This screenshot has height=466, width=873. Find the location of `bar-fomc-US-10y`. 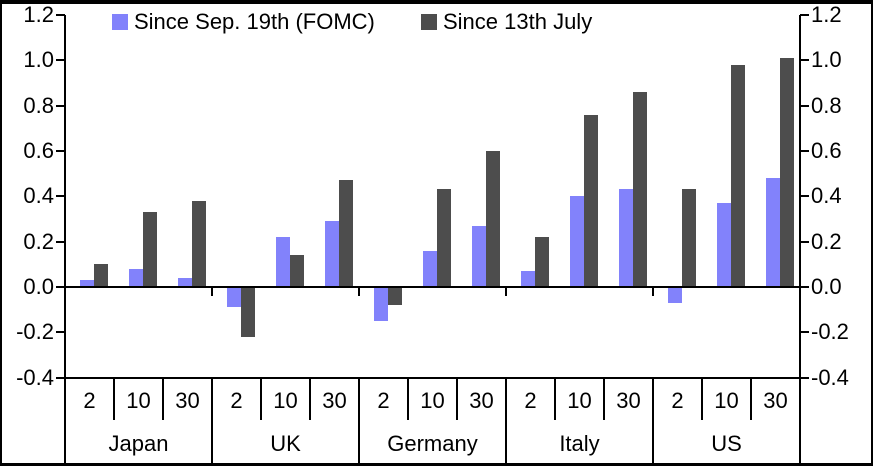

bar-fomc-US-10y is located at coordinates (724, 245).